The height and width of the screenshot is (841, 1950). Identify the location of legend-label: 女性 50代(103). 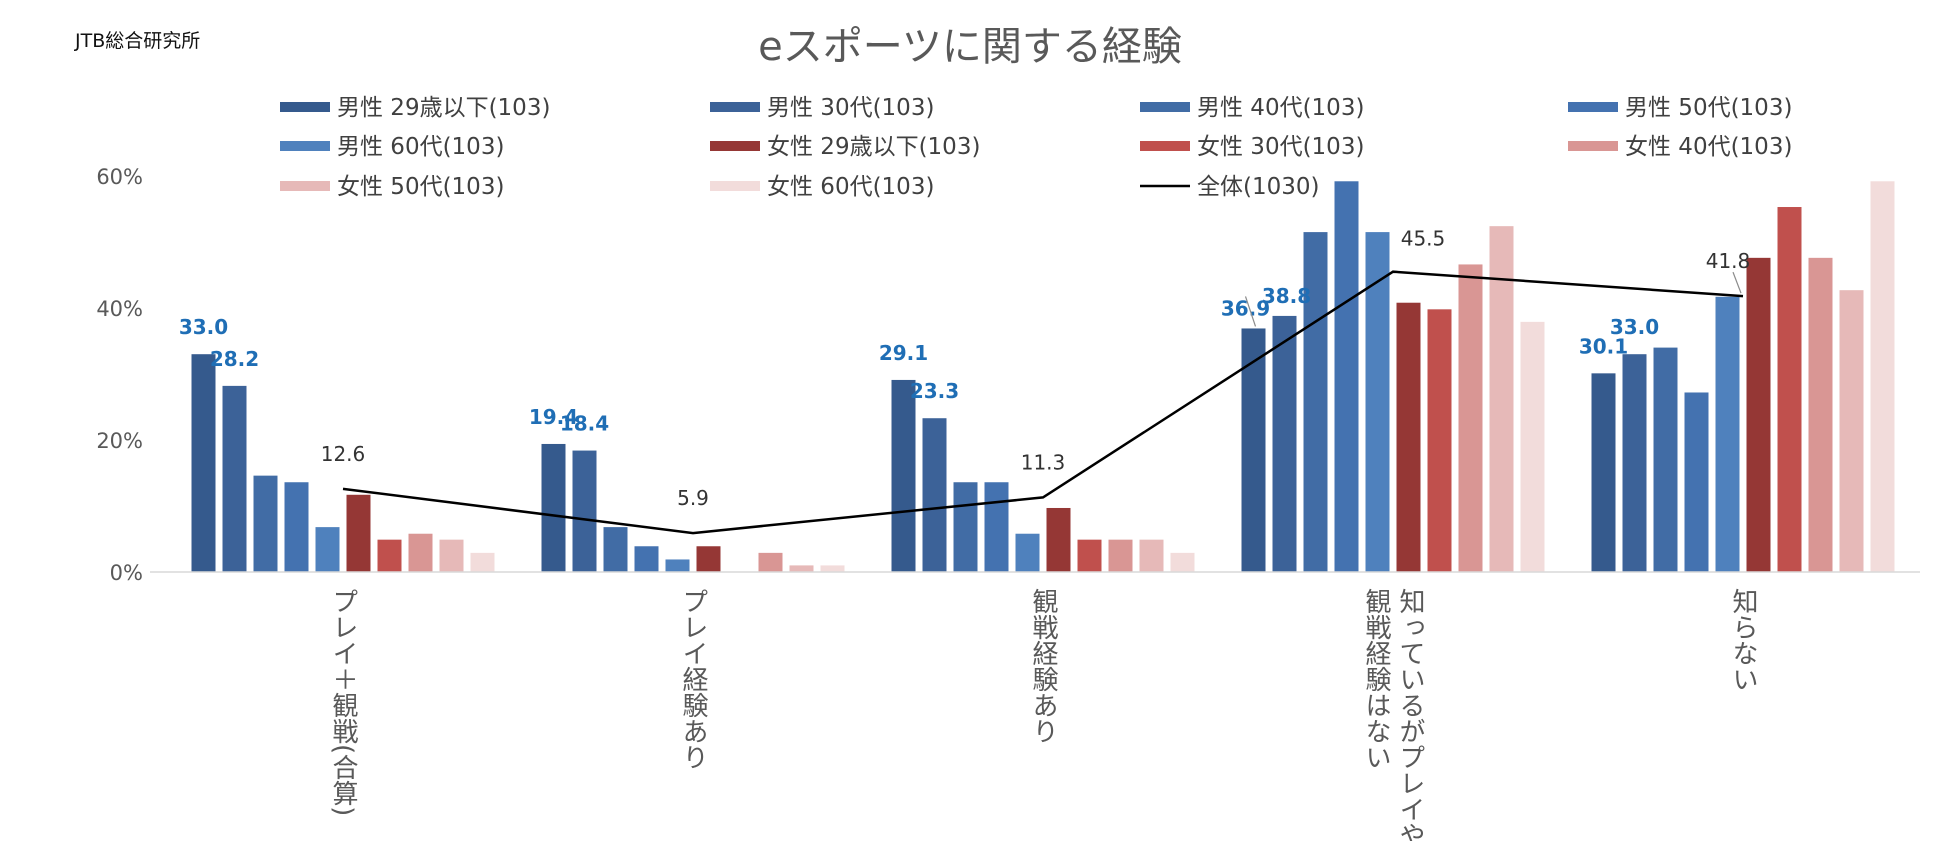
(420, 187).